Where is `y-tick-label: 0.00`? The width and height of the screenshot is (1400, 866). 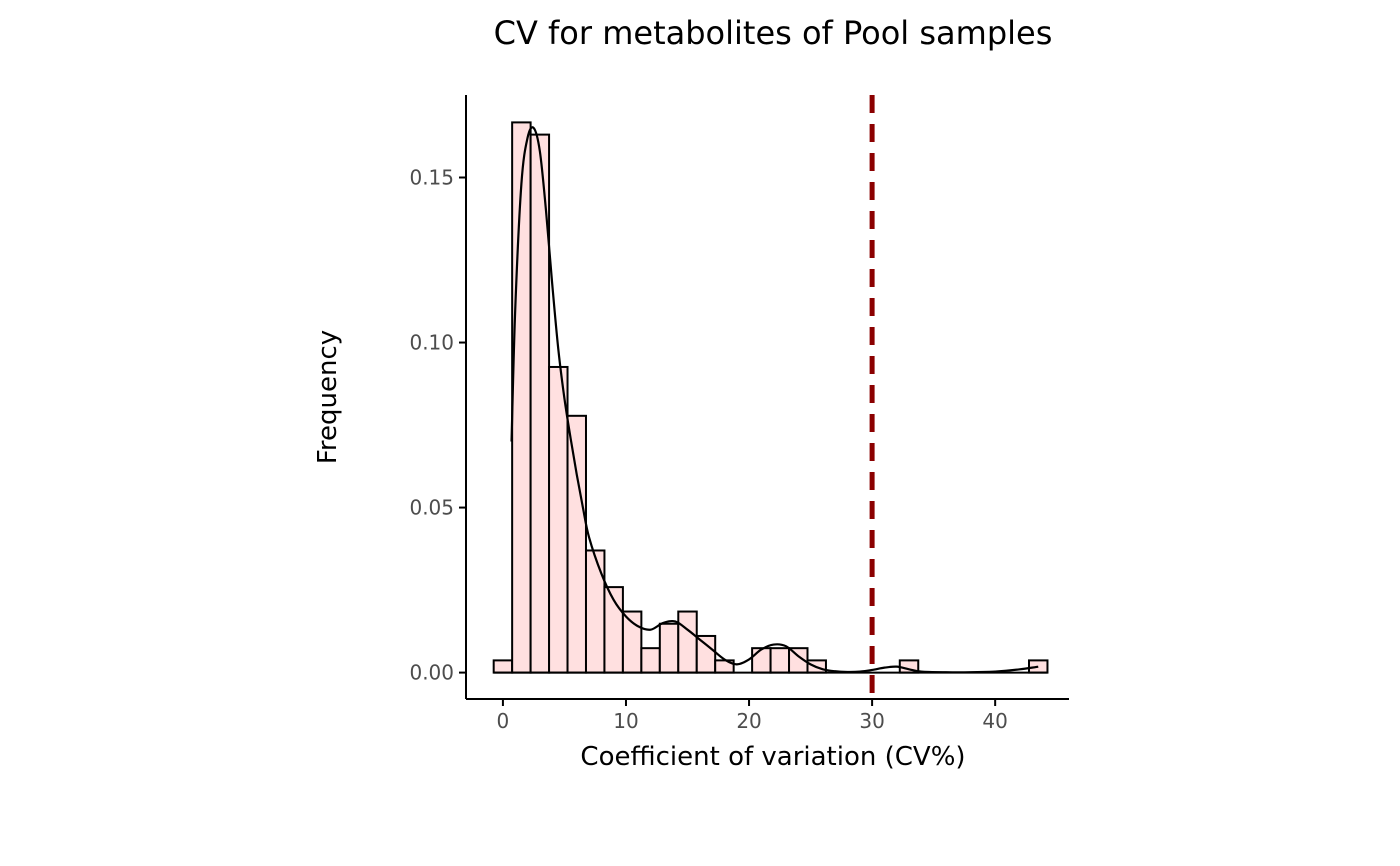 y-tick-label: 0.00 is located at coordinates (431, 673).